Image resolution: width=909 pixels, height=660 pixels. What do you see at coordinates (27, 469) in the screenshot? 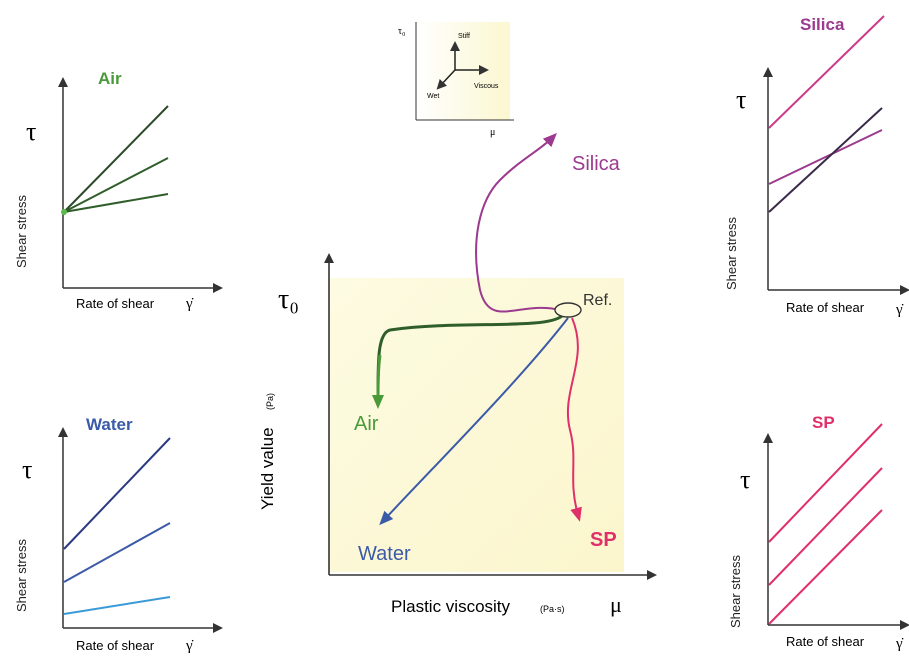
I see `water-tau: τ` at bounding box center [27, 469].